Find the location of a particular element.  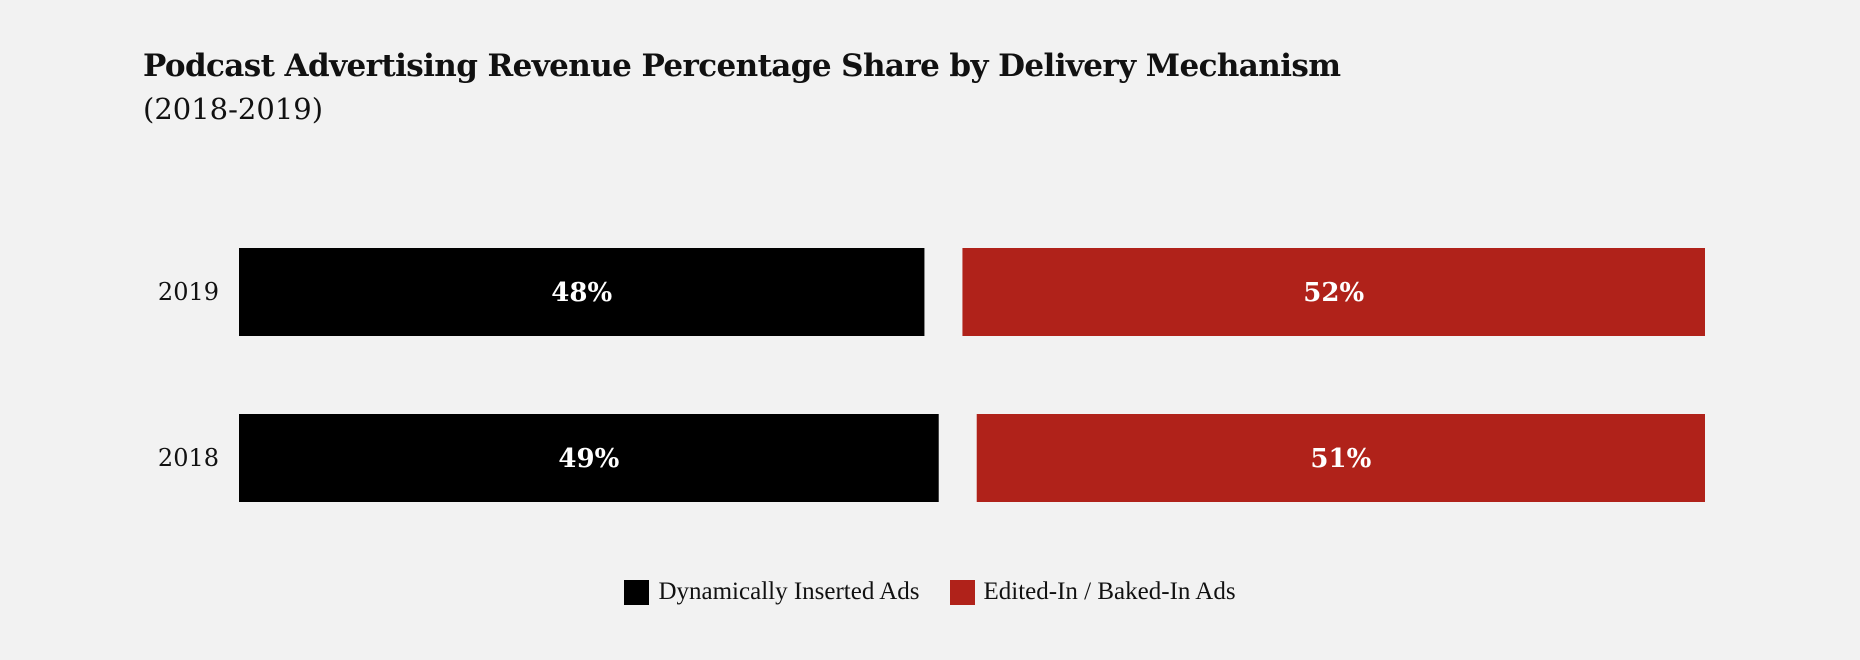

data-label-2018-series-1: 51% is located at coordinates (1340, 459).